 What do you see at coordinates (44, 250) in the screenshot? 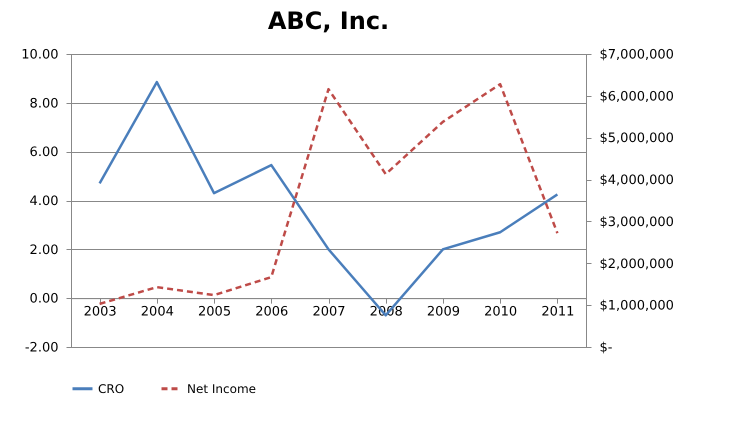
I see `y-tick-label: 2.00` at bounding box center [44, 250].